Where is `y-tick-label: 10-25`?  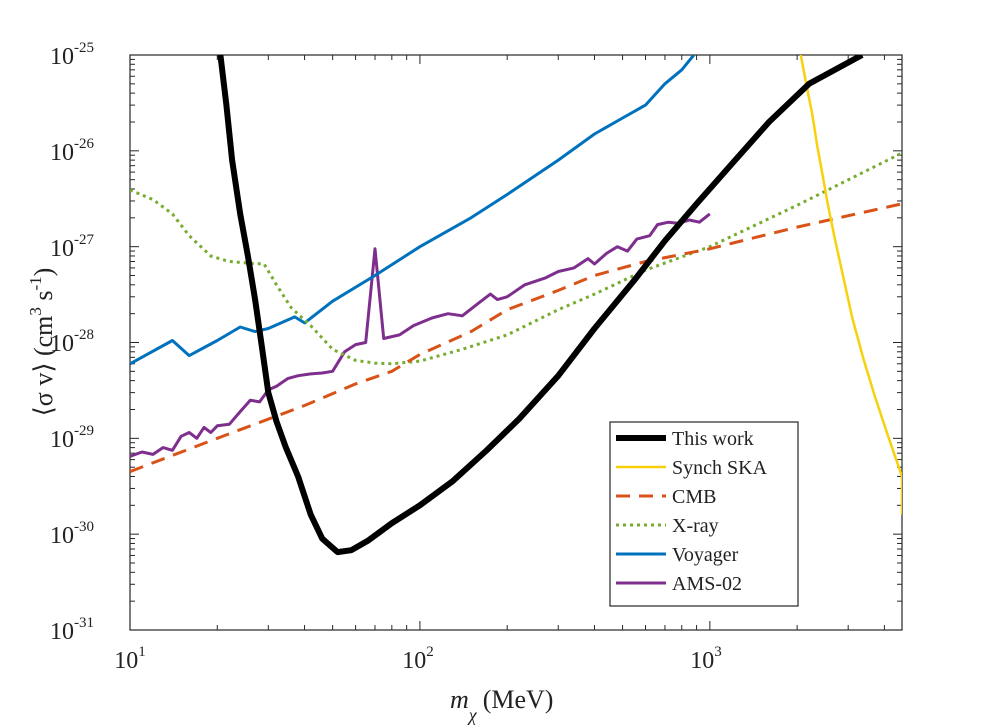 y-tick-label: 10-25 is located at coordinates (72, 55).